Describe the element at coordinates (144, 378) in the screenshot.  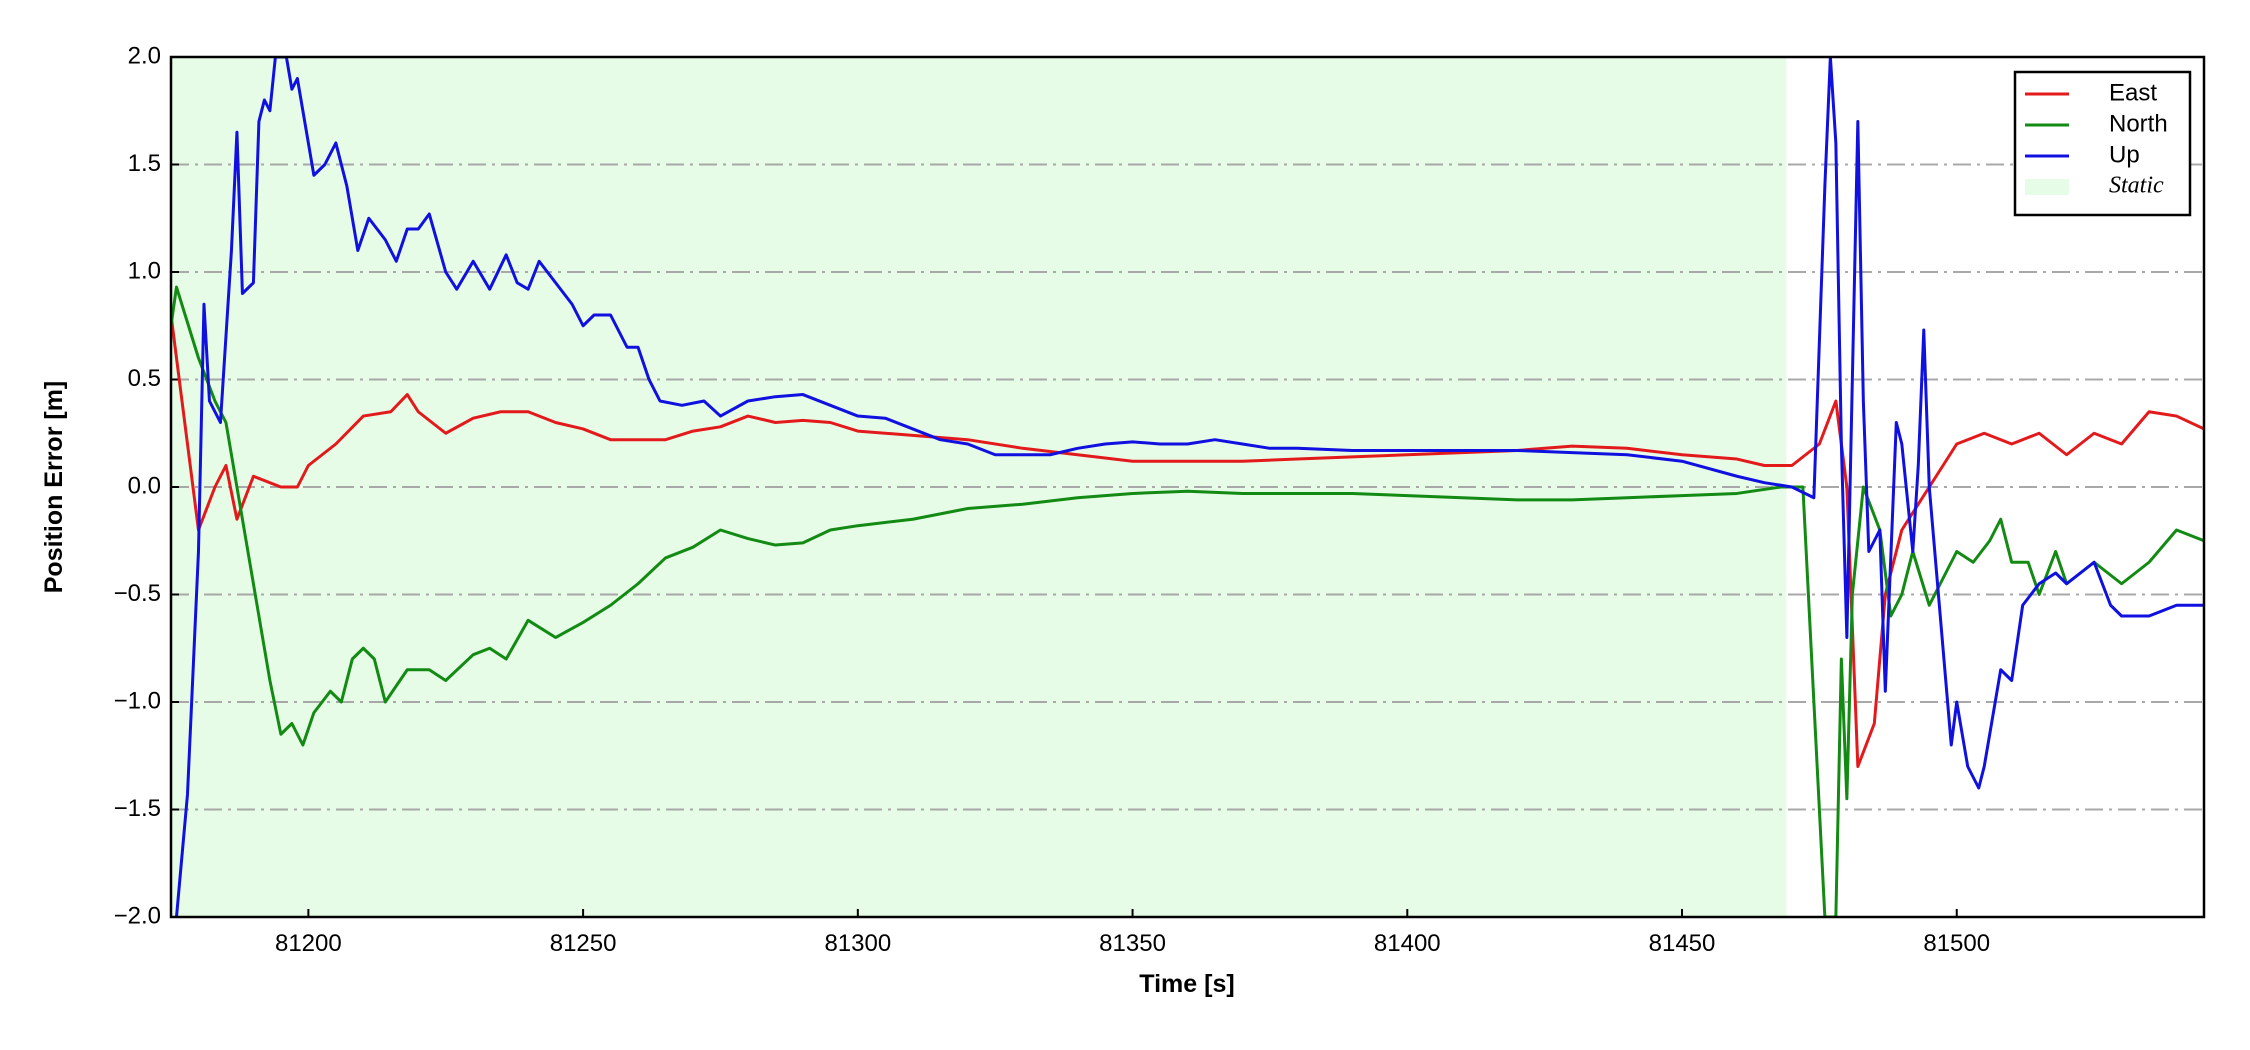
I see `y-tick-label: 0.5` at that location.